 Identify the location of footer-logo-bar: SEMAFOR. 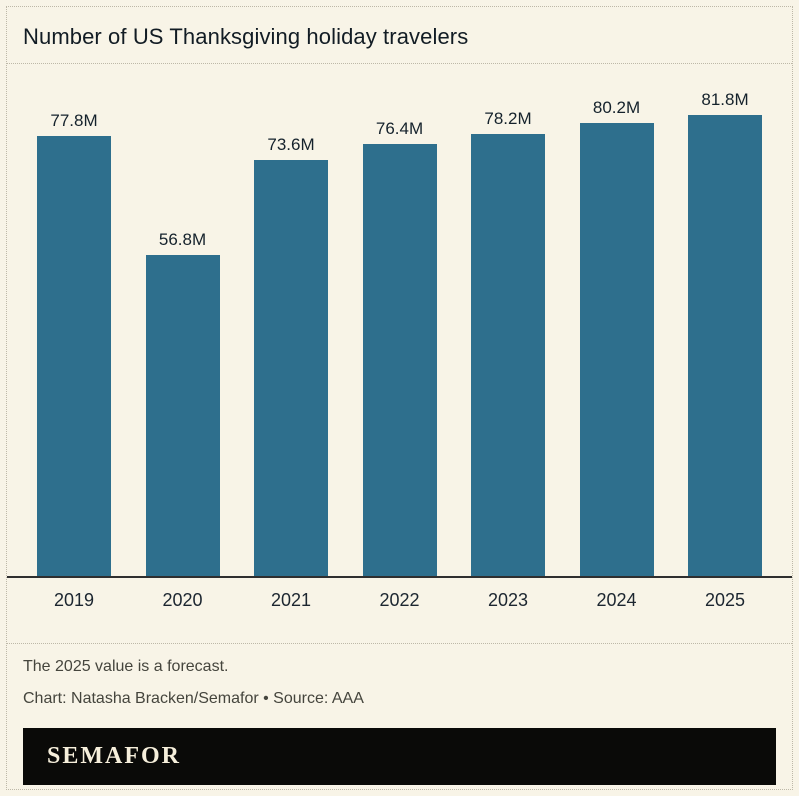
(399, 756).